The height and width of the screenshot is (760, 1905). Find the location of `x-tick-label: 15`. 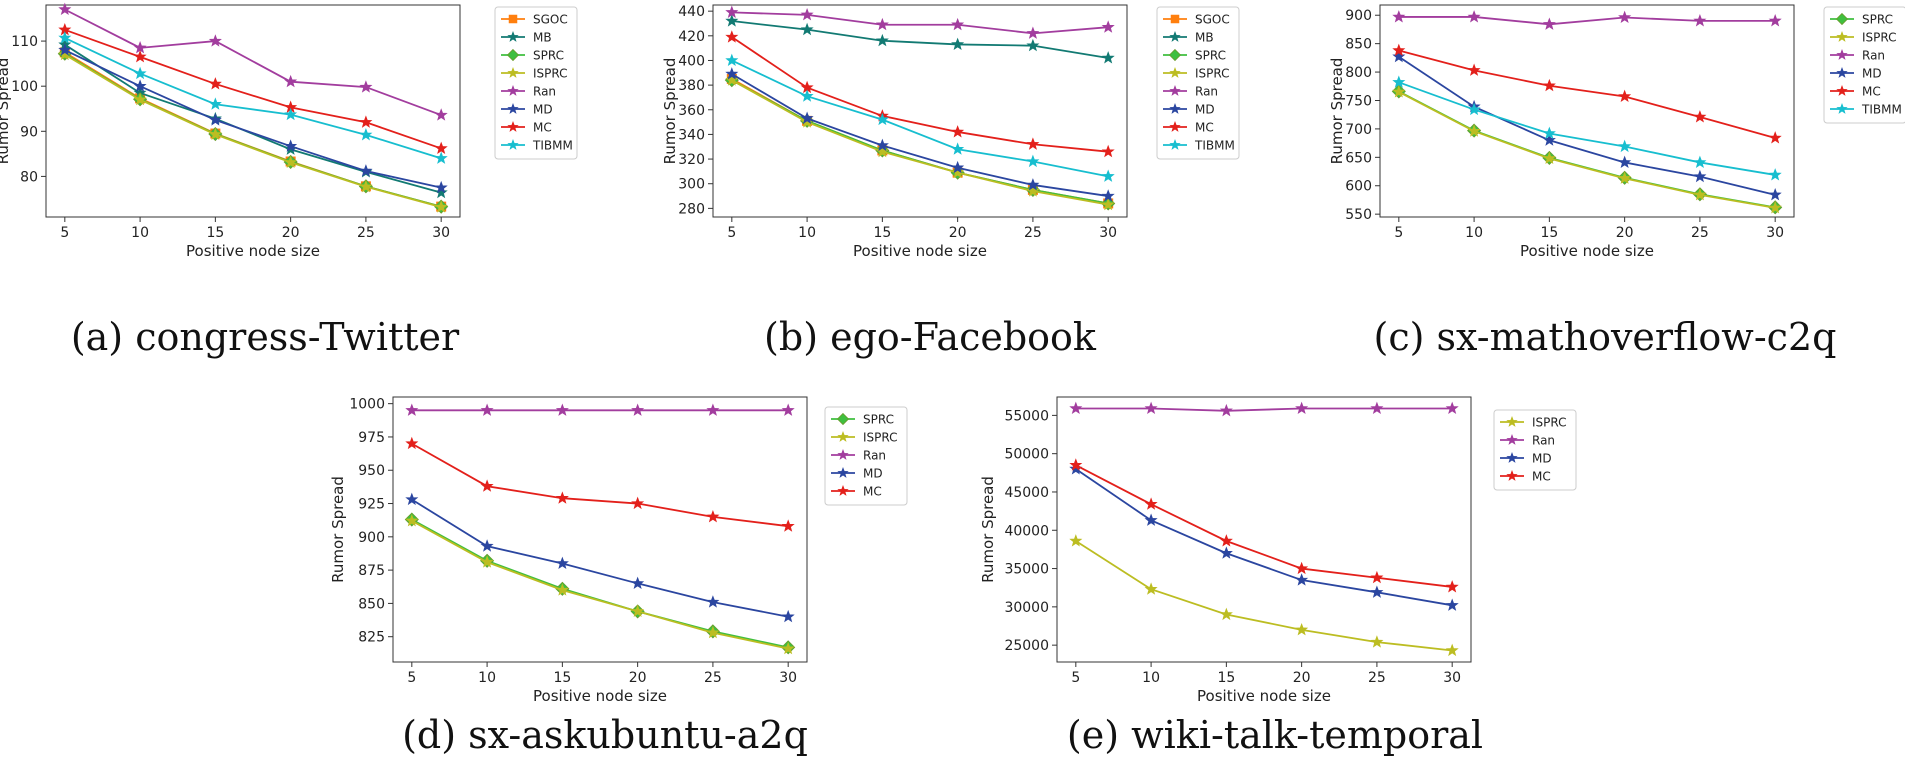

x-tick-label: 15 is located at coordinates (562, 678).